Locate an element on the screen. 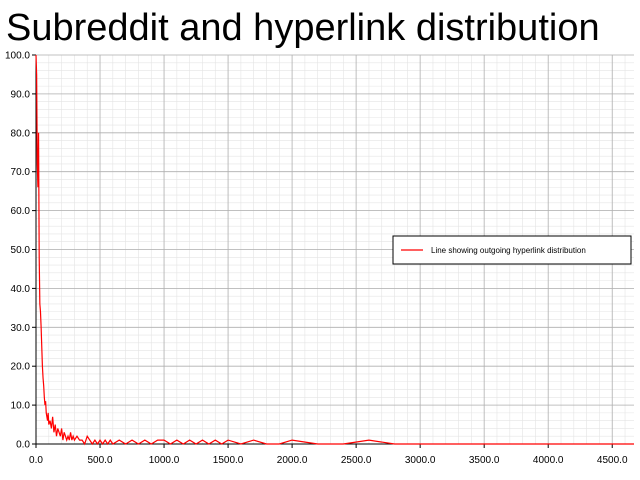  y-tick-label: 100.0 is located at coordinates (17, 56).